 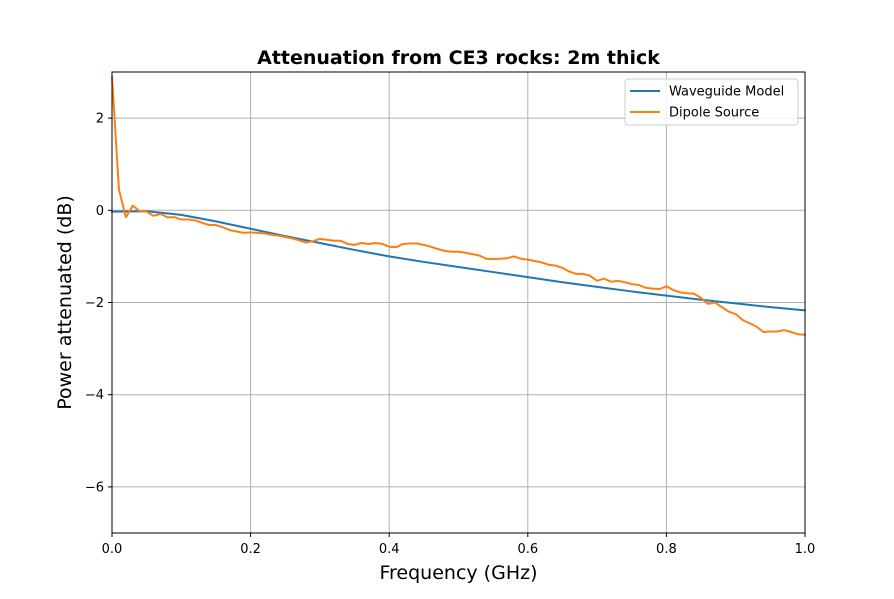 I want to click on y-tick-label: −2, so click(x=94, y=303).